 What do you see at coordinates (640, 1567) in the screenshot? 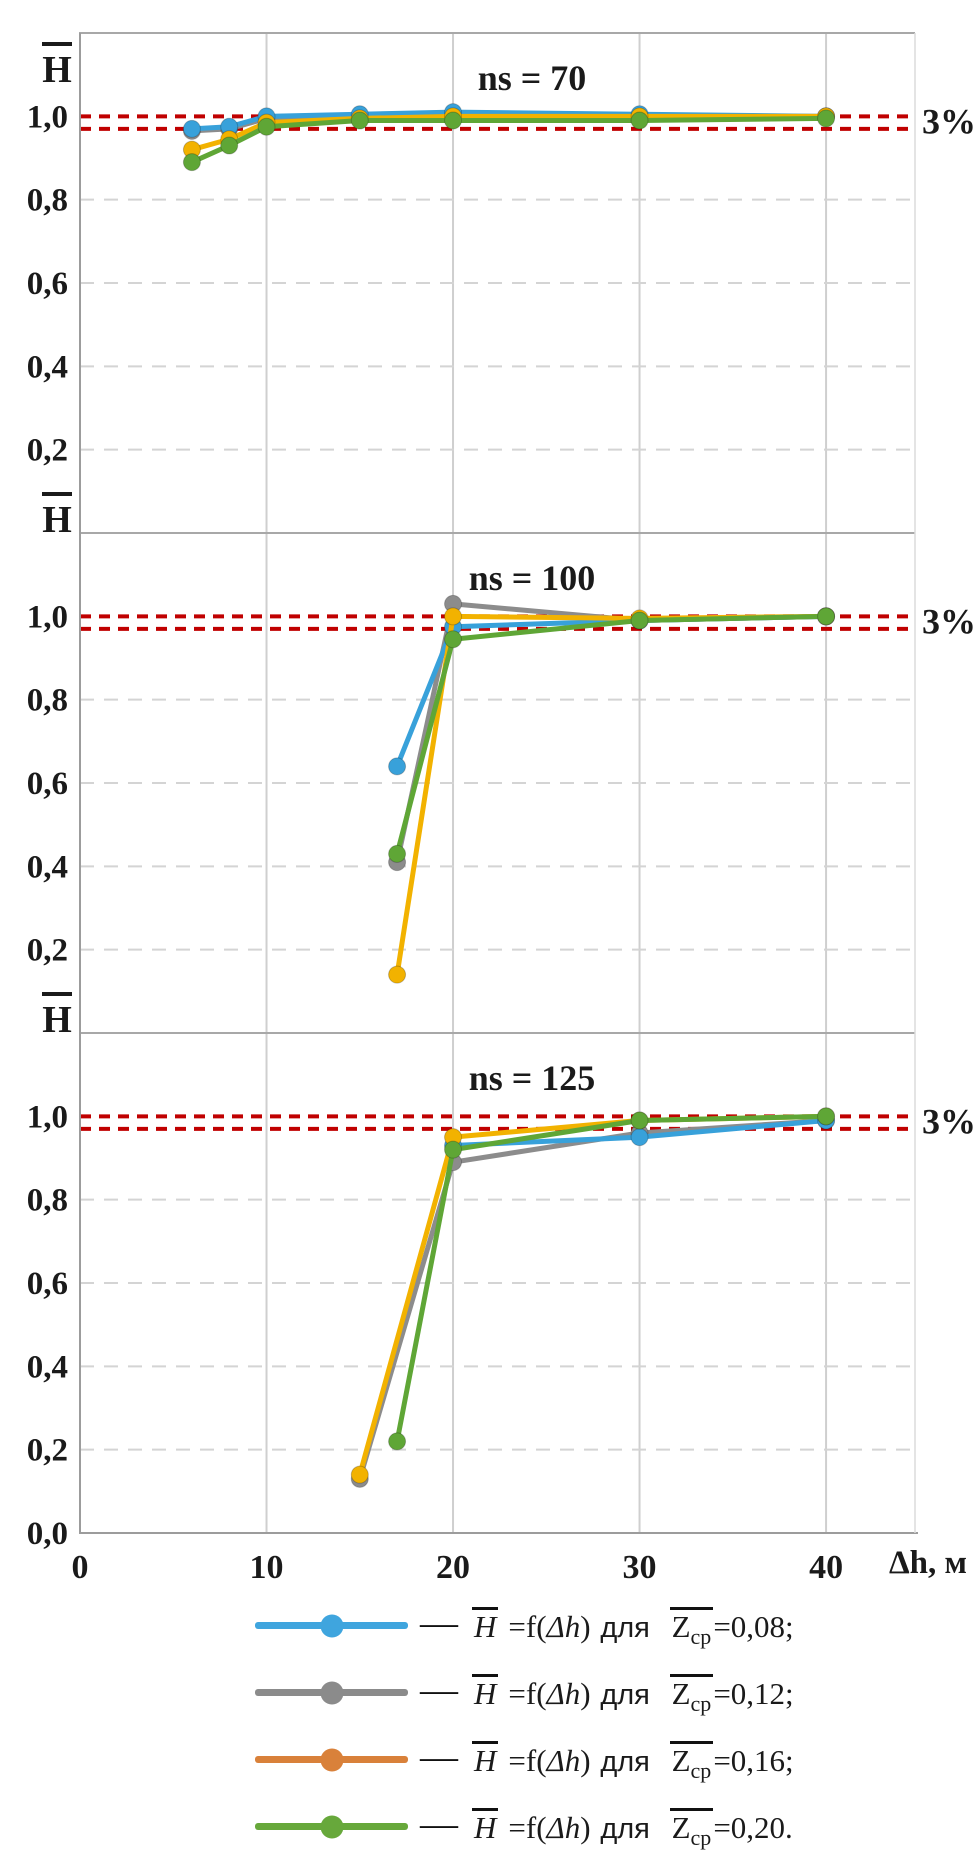
I see `x-tick-label: 30` at bounding box center [640, 1567].